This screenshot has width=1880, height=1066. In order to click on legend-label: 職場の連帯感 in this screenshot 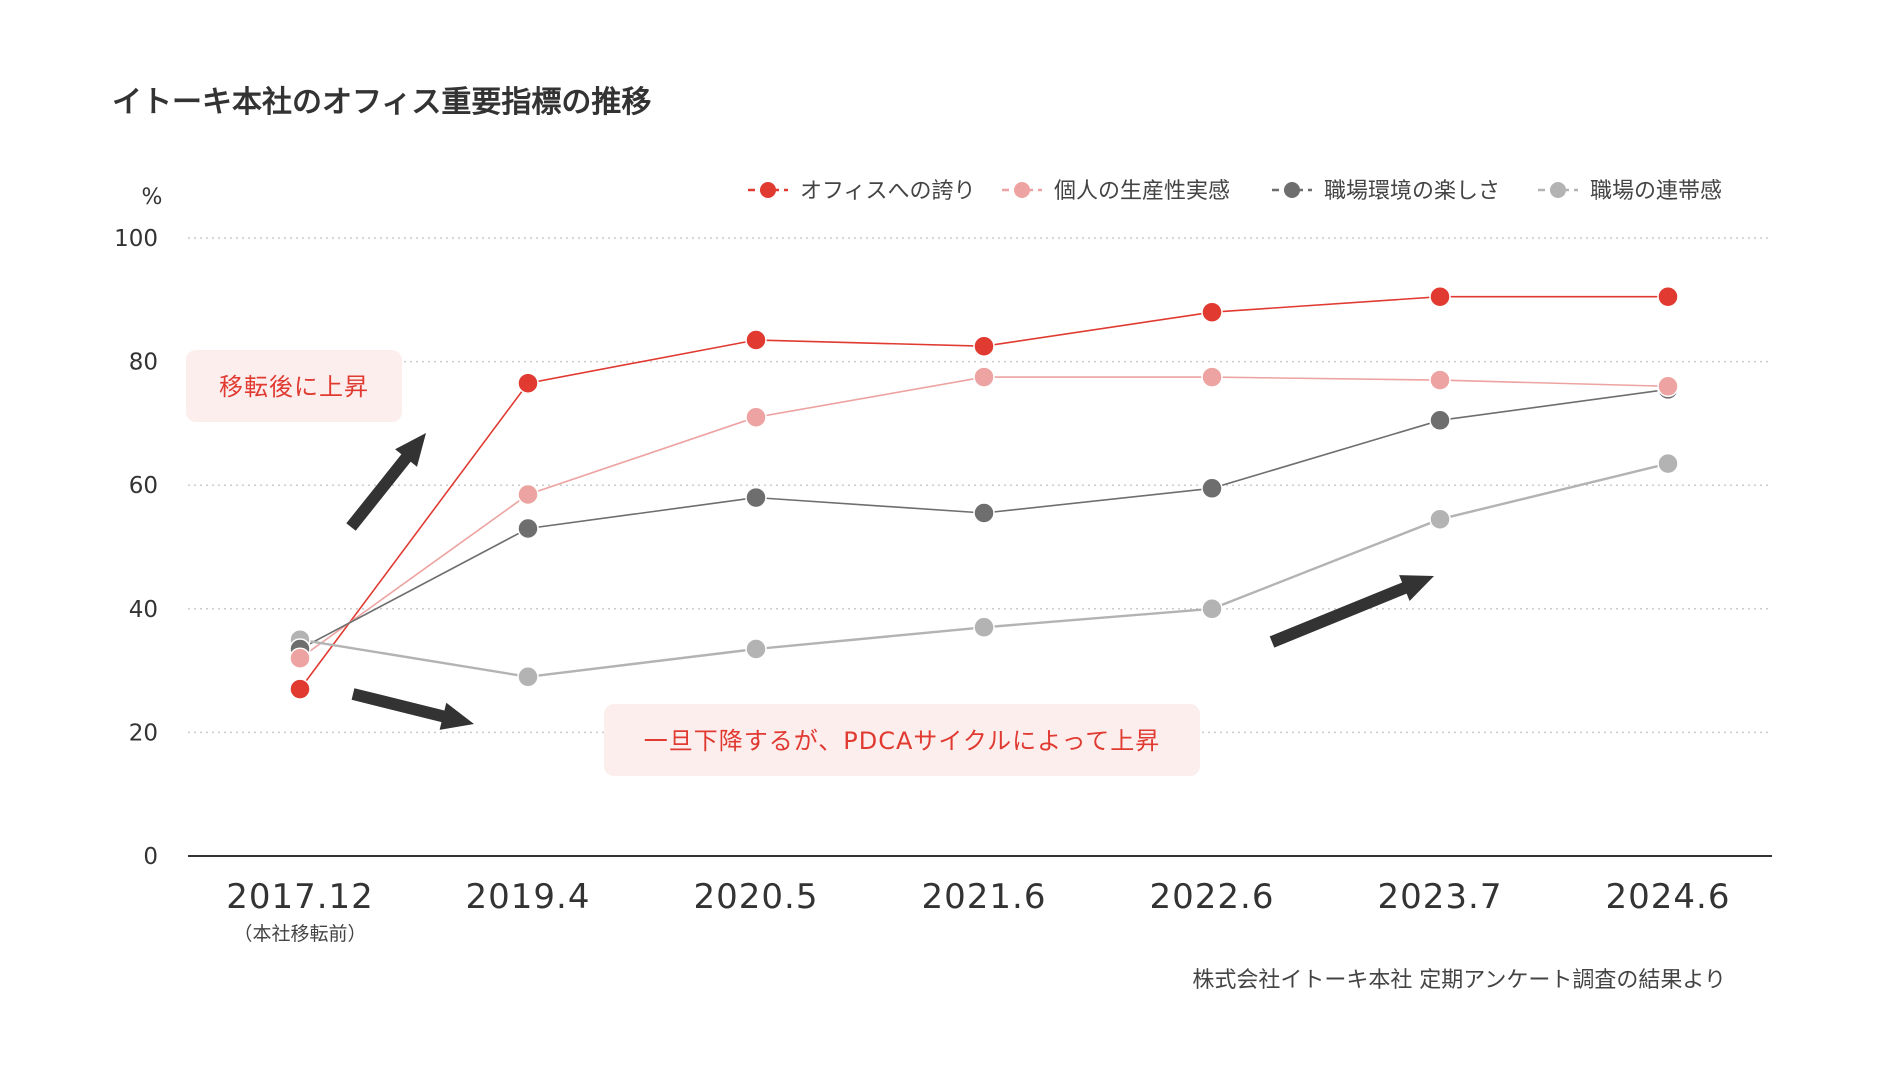, I will do `click(1656, 191)`.